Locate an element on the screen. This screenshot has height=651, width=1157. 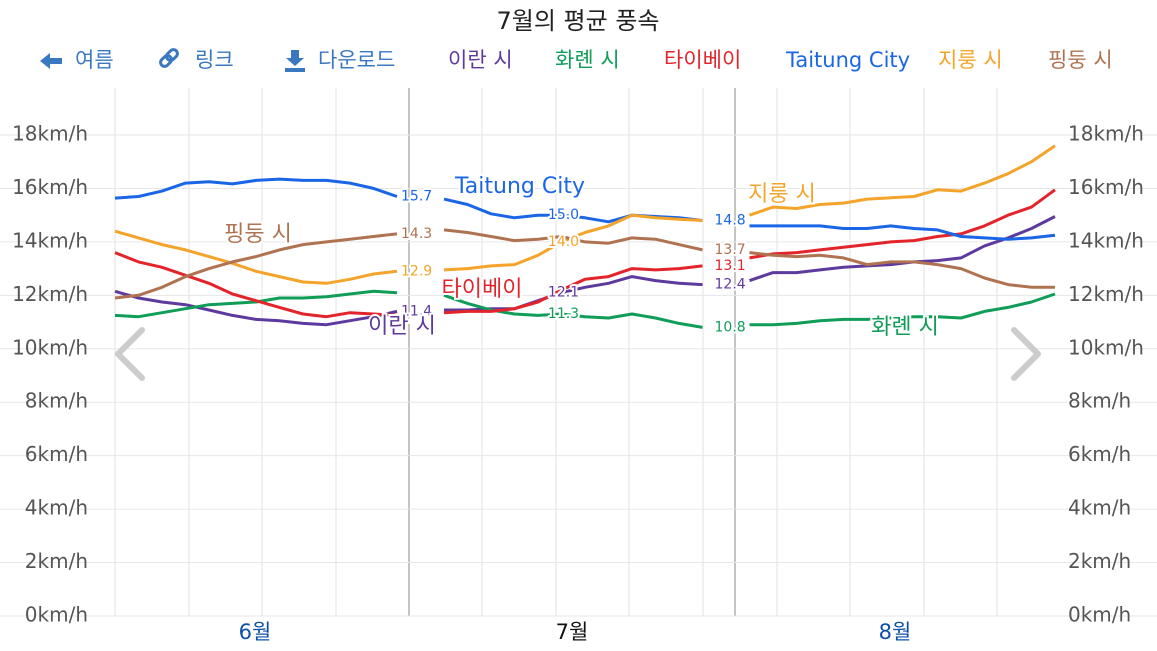
y-tick-label-right: 6km/h is located at coordinates (1099, 454).